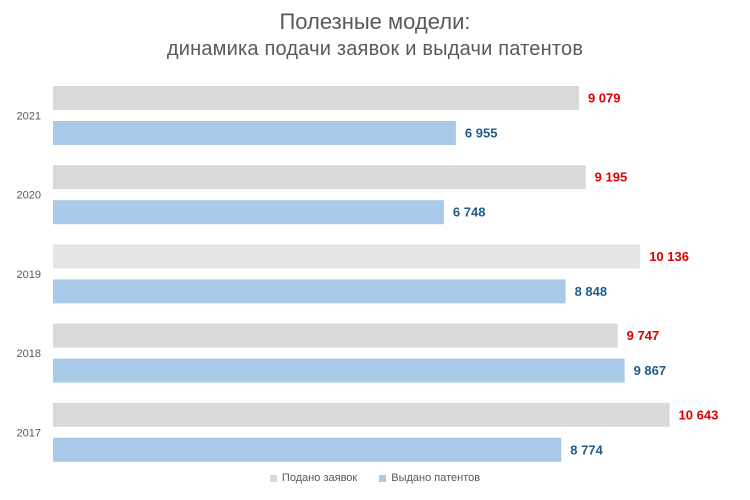 The image size is (750, 500). What do you see at coordinates (586, 449) in the screenshot?
I see `granted-value-label-2017: 8 774` at bounding box center [586, 449].